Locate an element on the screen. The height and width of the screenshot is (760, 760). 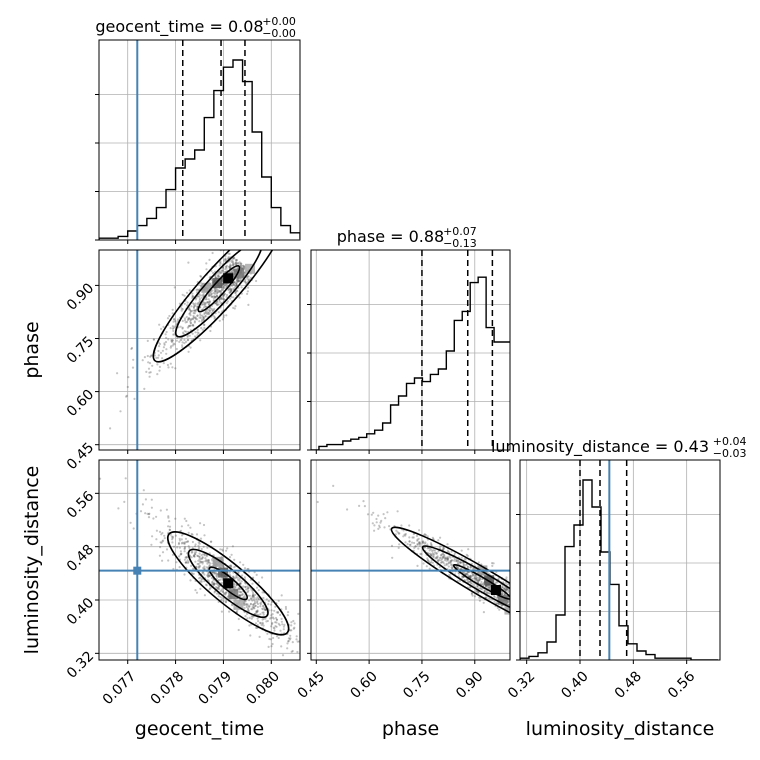
x-tick-label-luminosity_distance: 0.32 is located at coordinates (521, 684).